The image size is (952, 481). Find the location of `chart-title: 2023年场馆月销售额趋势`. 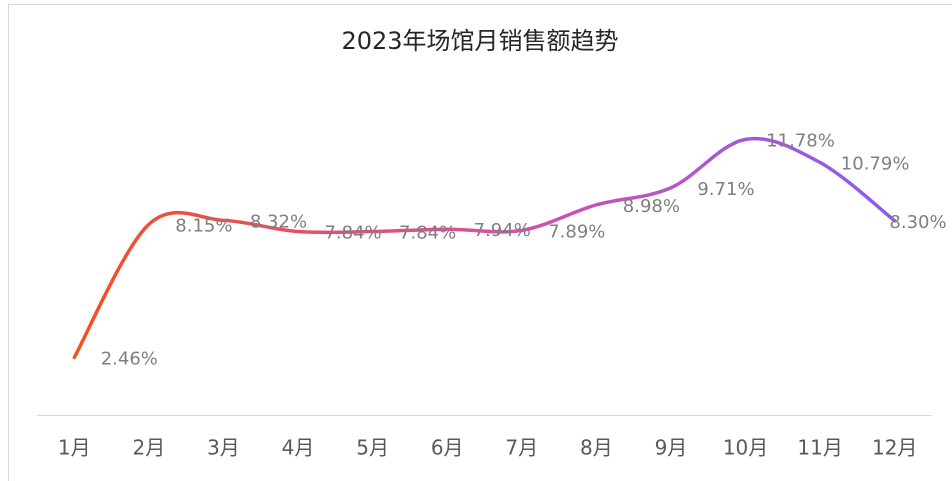

chart-title: 2023年场馆月销售额趋势 is located at coordinates (479, 41).